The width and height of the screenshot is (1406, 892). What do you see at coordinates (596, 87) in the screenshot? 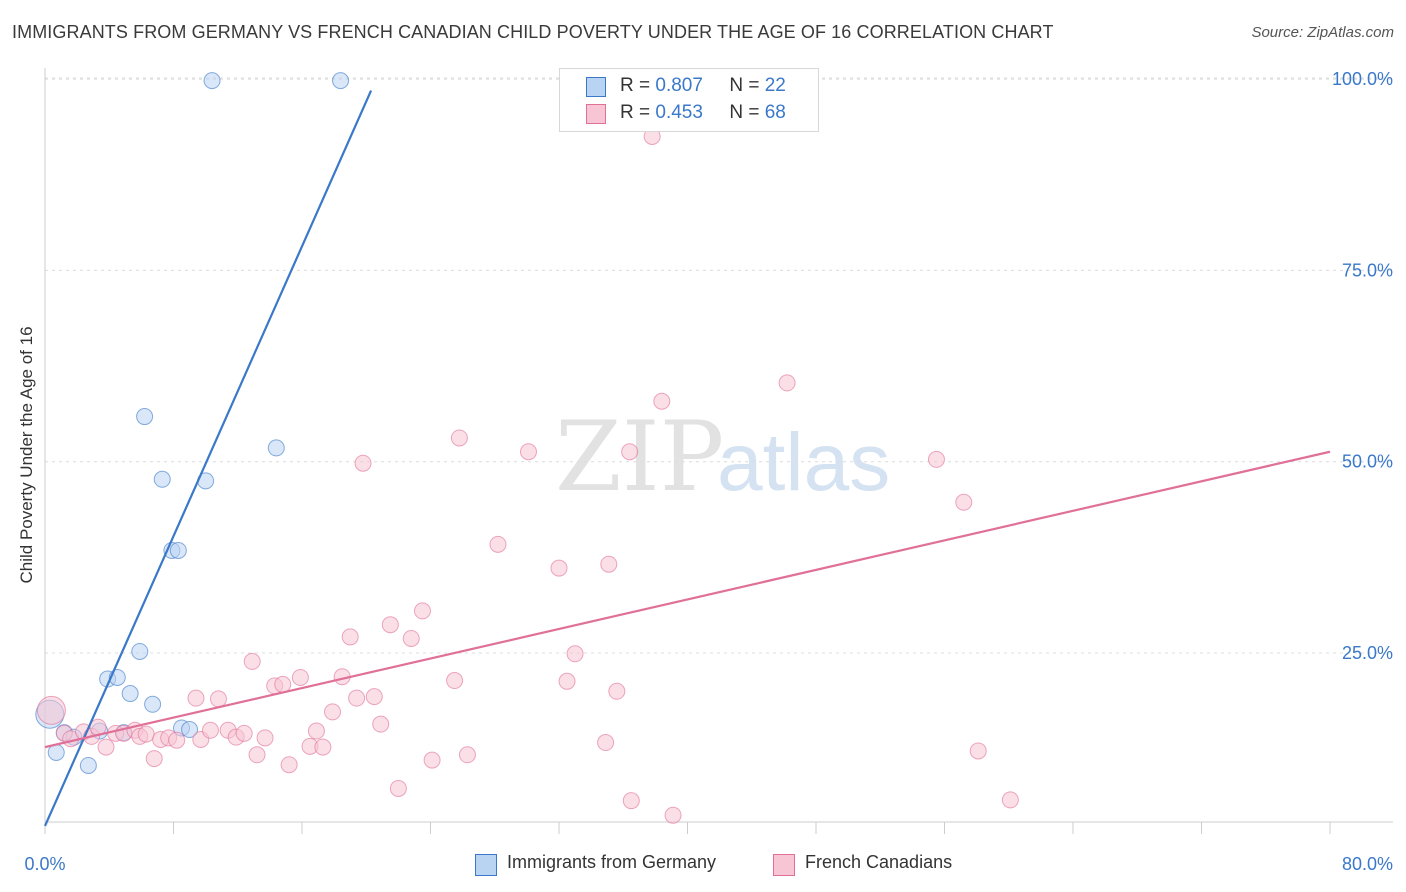
I see `germany-swatch-icon` at bounding box center [596, 87].